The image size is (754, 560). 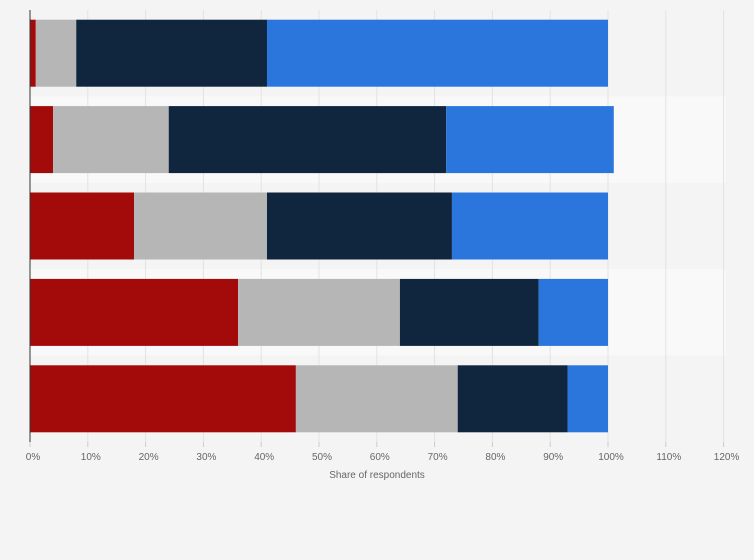 I want to click on x-tick-label: 30%, so click(x=206, y=457).